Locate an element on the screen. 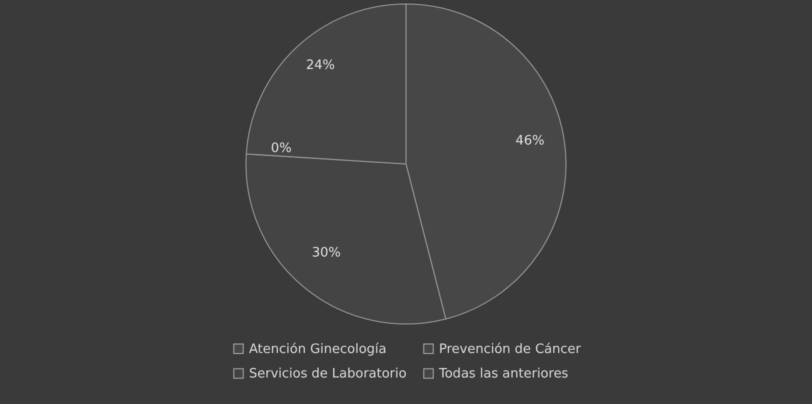  data-label: 30% is located at coordinates (326, 252).